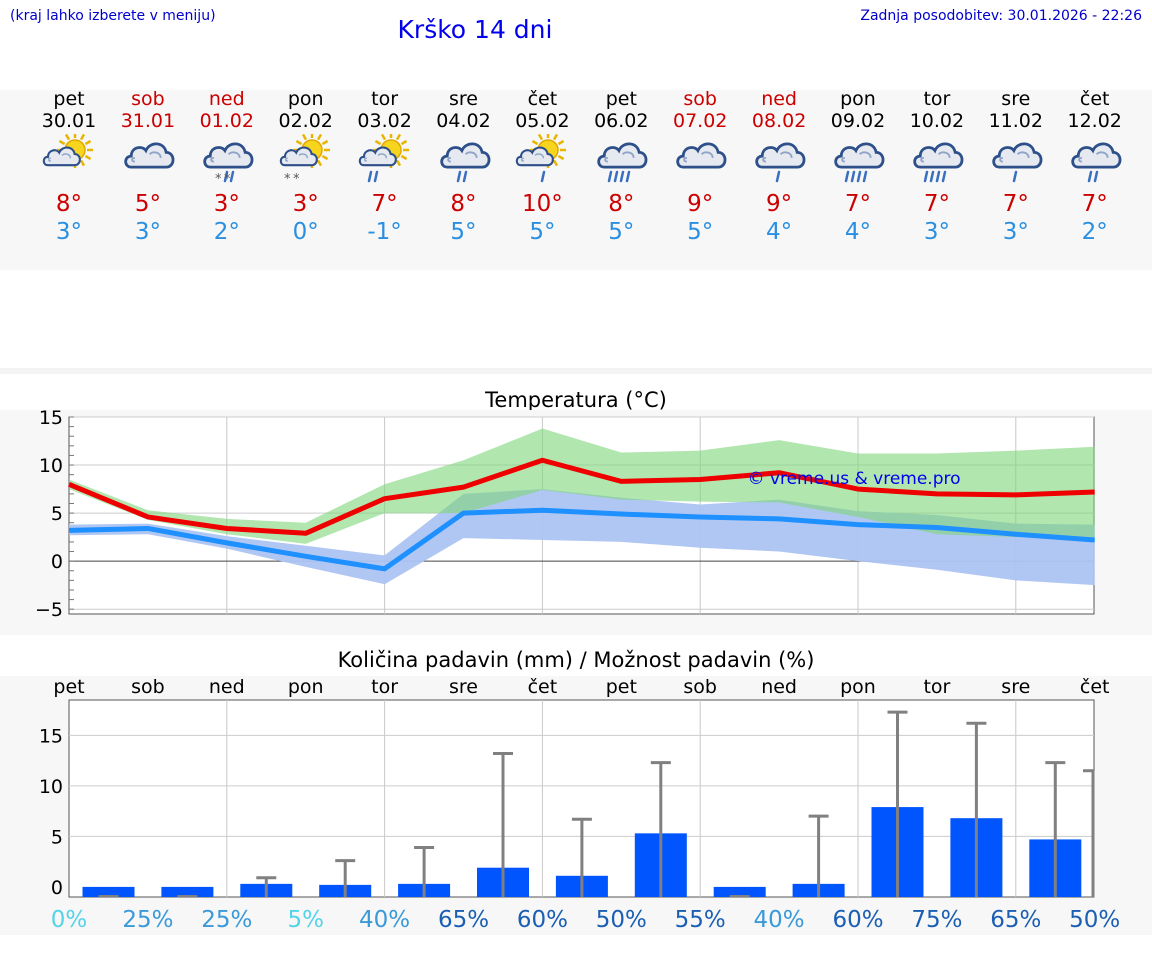  I want to click on day-date: 05.02, so click(542, 121).